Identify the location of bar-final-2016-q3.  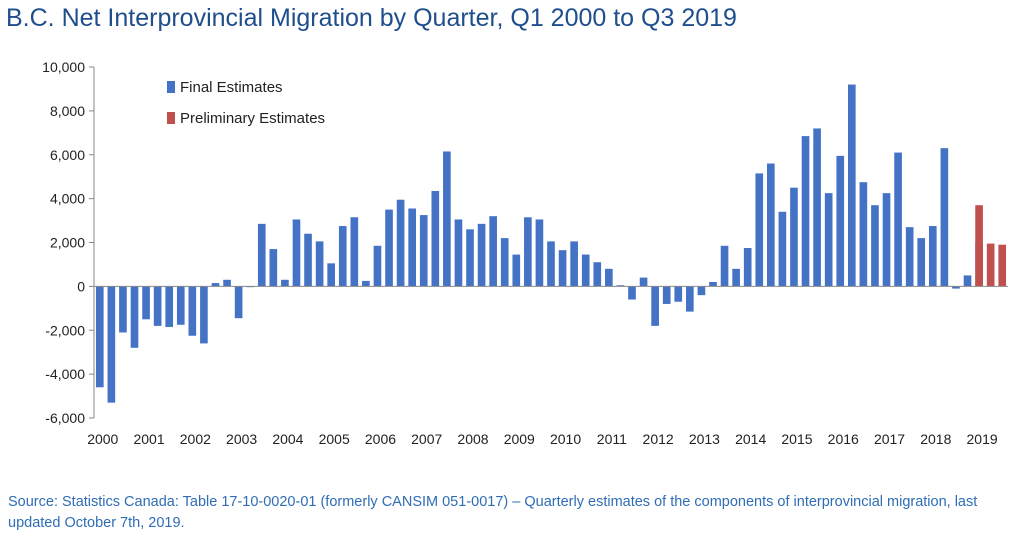
(863, 234).